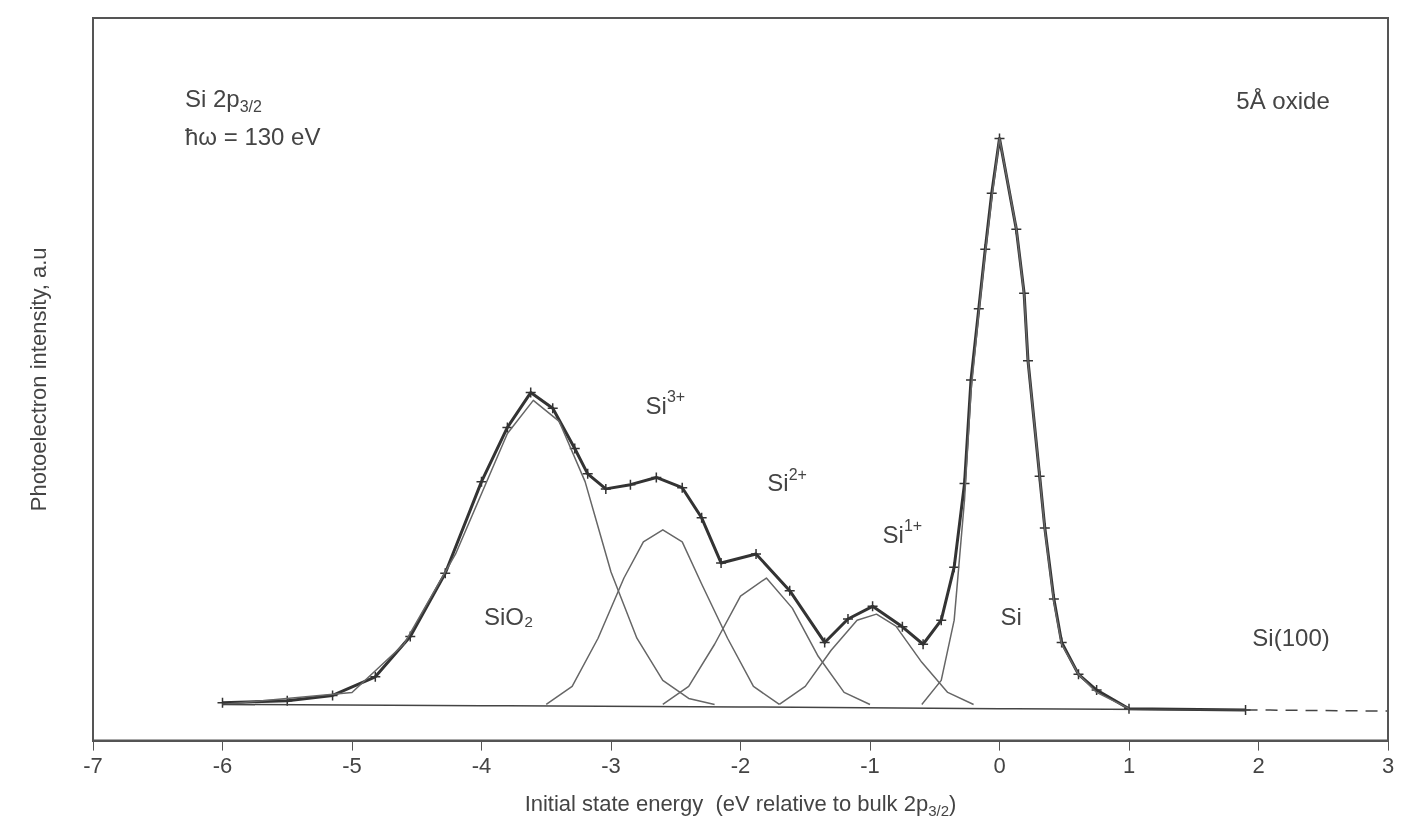  Describe the element at coordinates (999, 765) in the screenshot. I see `x-tick-label: 0` at that location.